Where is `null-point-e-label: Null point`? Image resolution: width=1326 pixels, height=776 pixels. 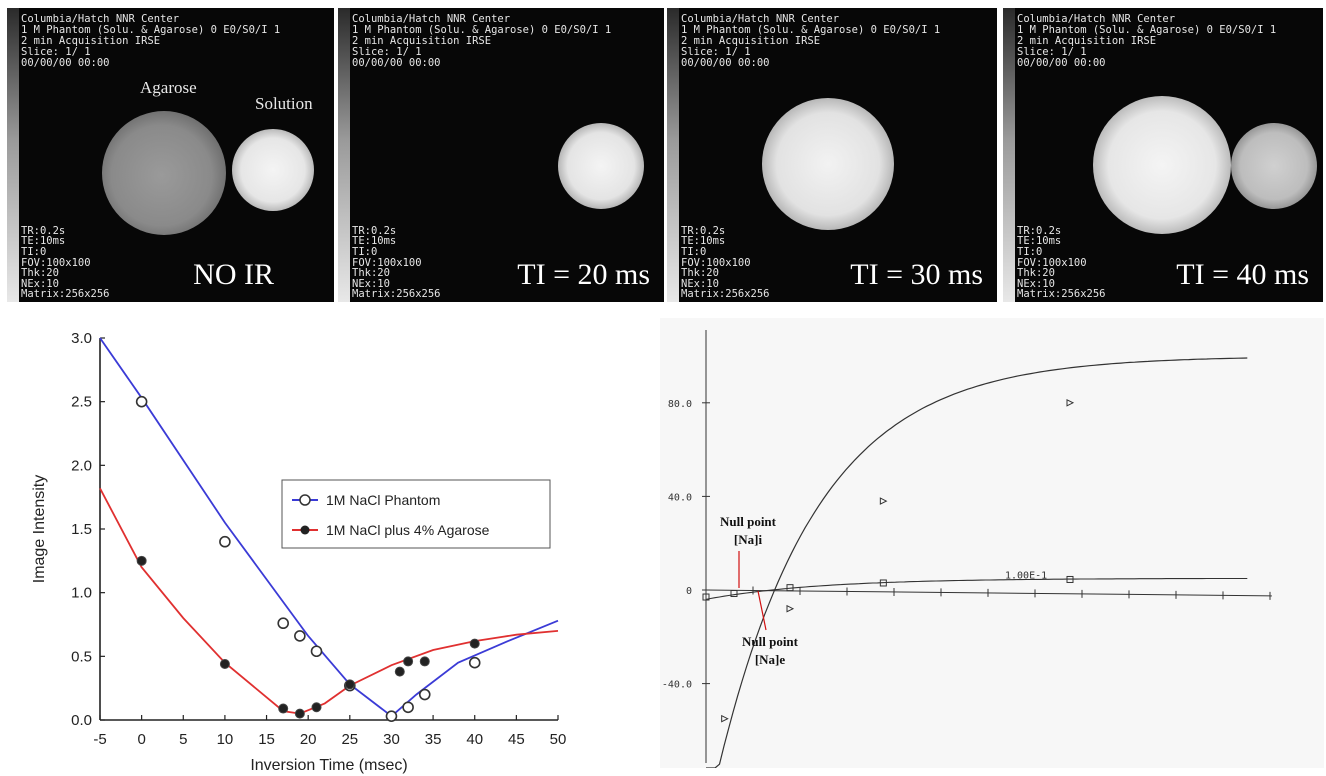 null-point-e-label: Null point is located at coordinates (770, 641).